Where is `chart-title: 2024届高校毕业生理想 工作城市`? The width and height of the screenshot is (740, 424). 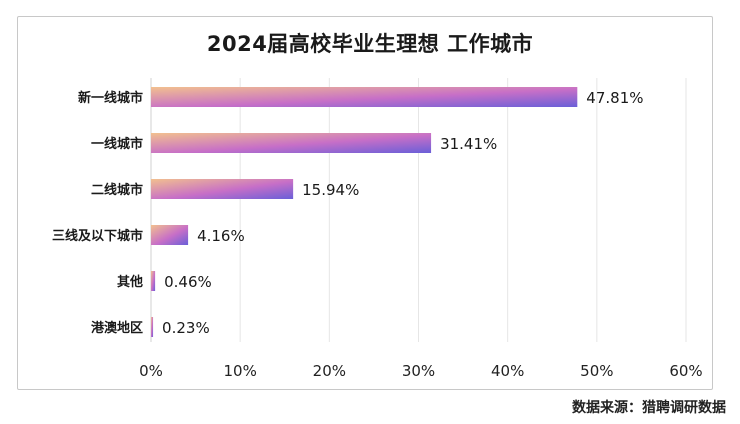 chart-title: 2024届高校毕业生理想 工作城市 is located at coordinates (370, 44).